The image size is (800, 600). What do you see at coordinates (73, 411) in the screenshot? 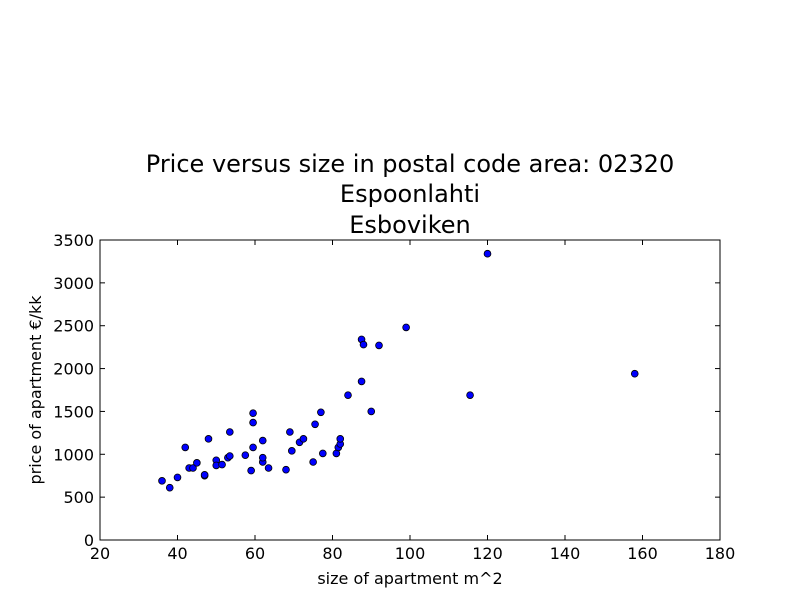
I see `y-tick-label: 1500` at bounding box center [73, 411].